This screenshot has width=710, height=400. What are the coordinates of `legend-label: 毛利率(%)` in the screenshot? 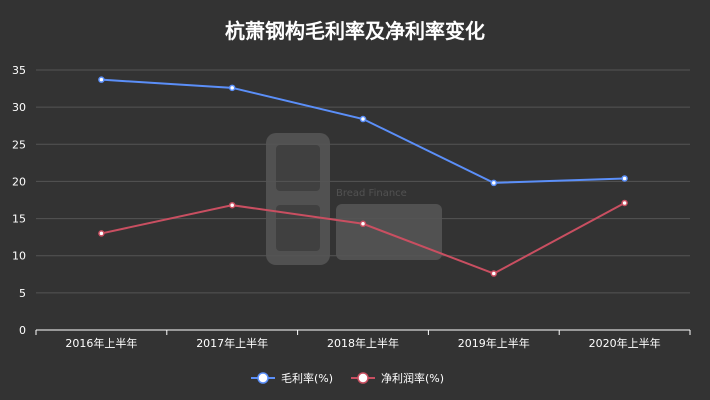 It's located at (307, 378).